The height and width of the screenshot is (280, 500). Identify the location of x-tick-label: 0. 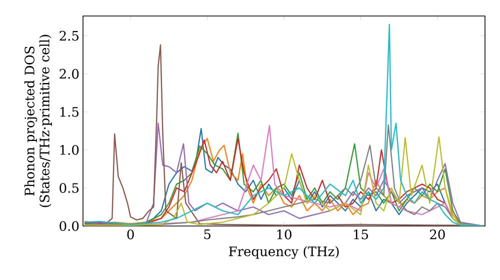
(130, 235).